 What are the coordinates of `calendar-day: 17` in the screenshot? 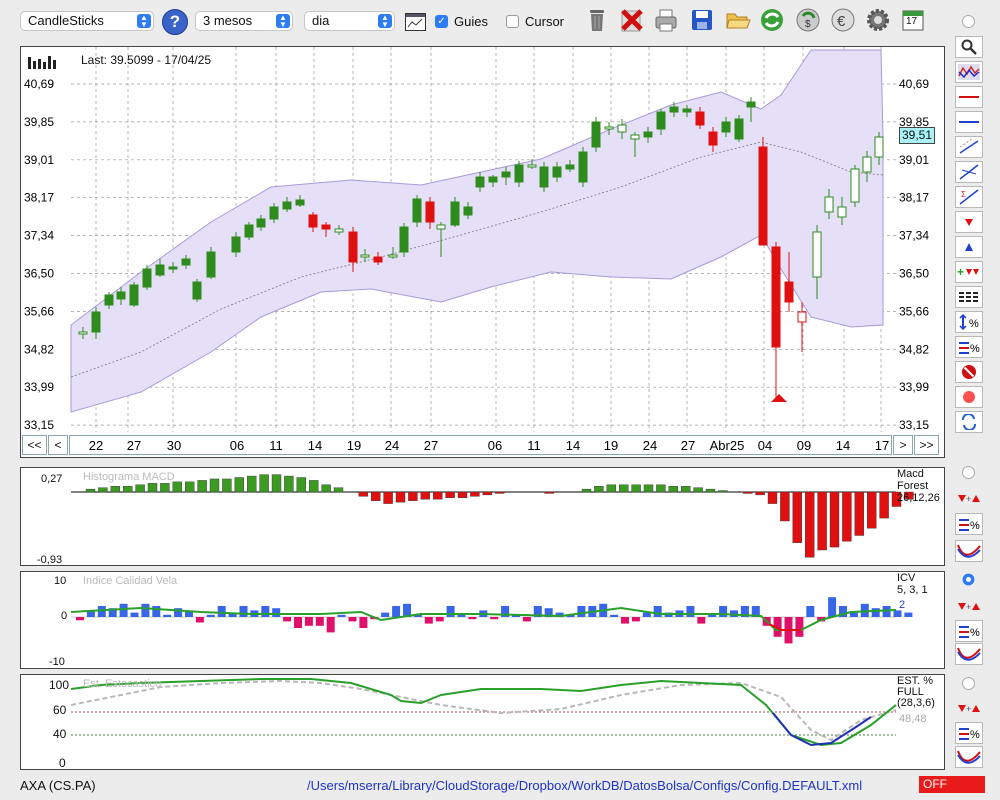 It's located at (912, 21).